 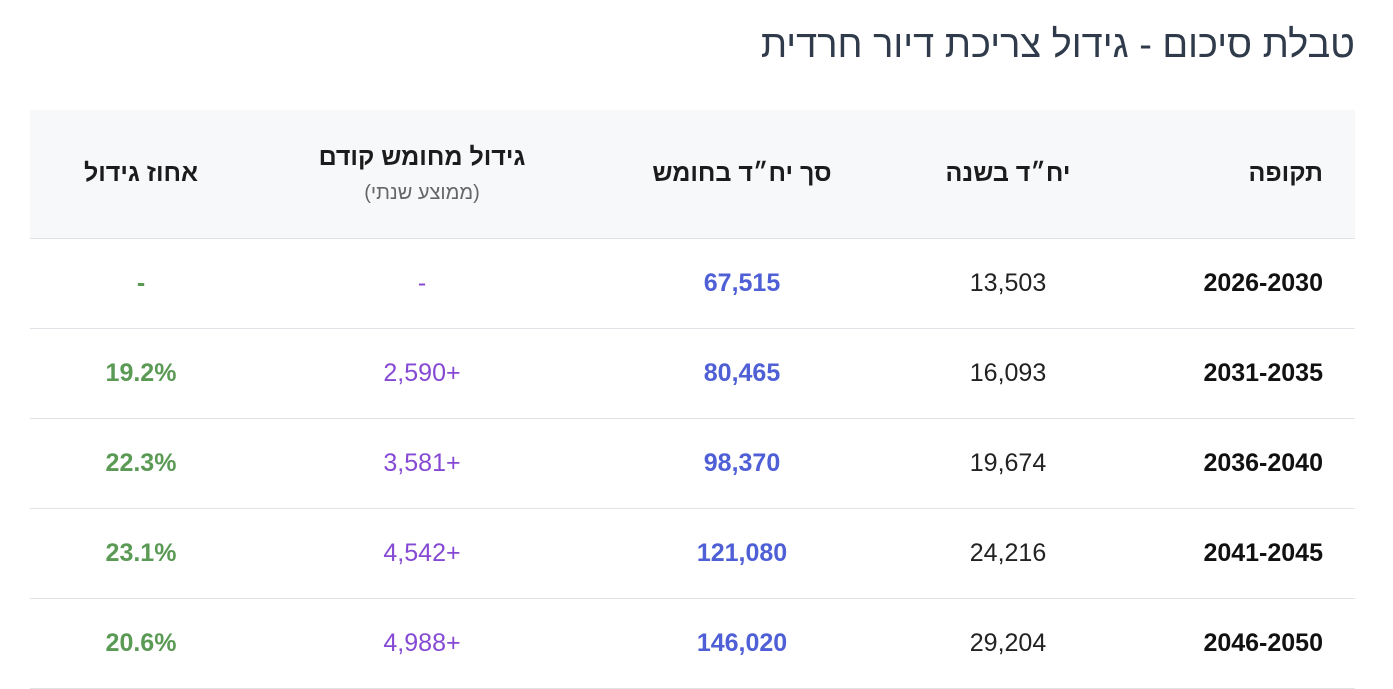 I want to click on table-cell: 20.6%, so click(x=141, y=642).